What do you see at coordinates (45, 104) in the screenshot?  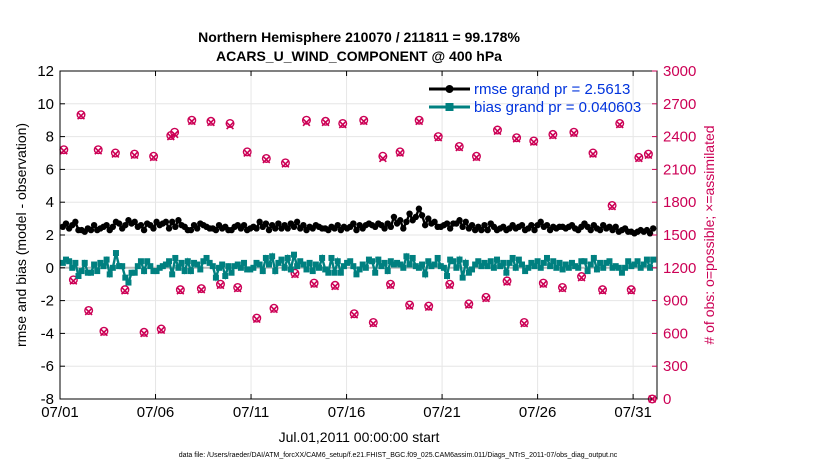 I see `left-tick-label-9: 10` at bounding box center [45, 104].